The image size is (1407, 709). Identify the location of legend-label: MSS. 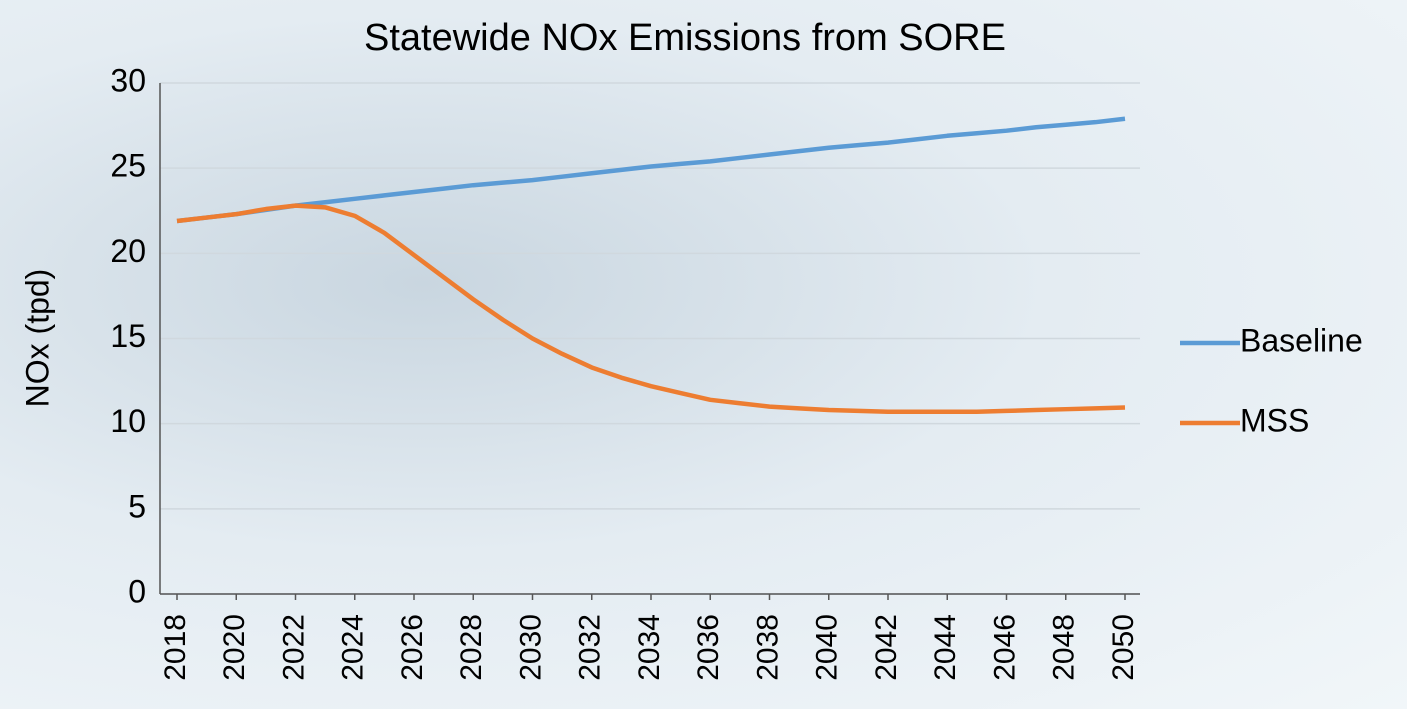
(1274, 420).